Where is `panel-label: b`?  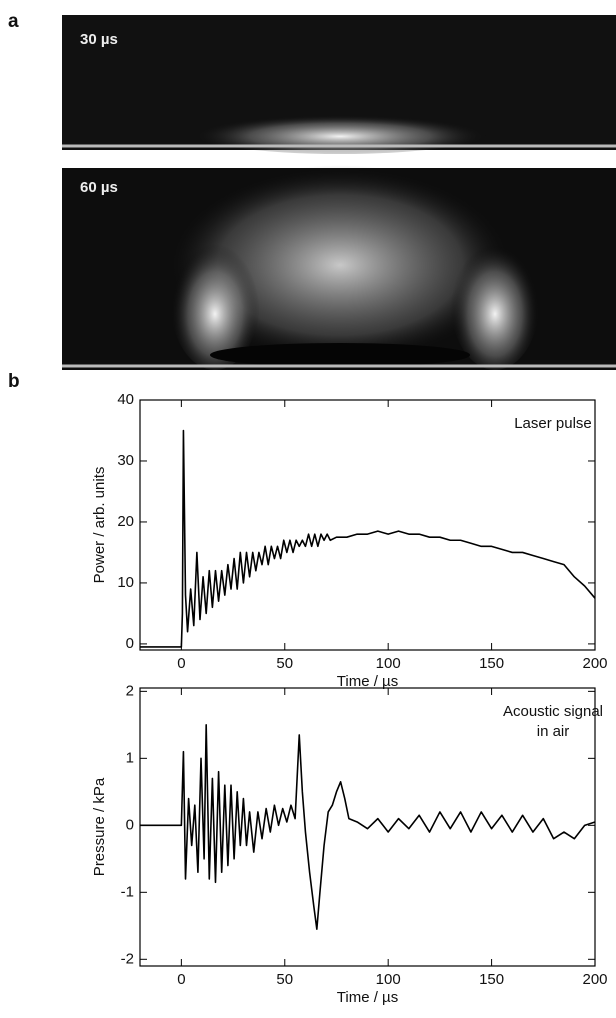
panel-label: b is located at coordinates (14, 381).